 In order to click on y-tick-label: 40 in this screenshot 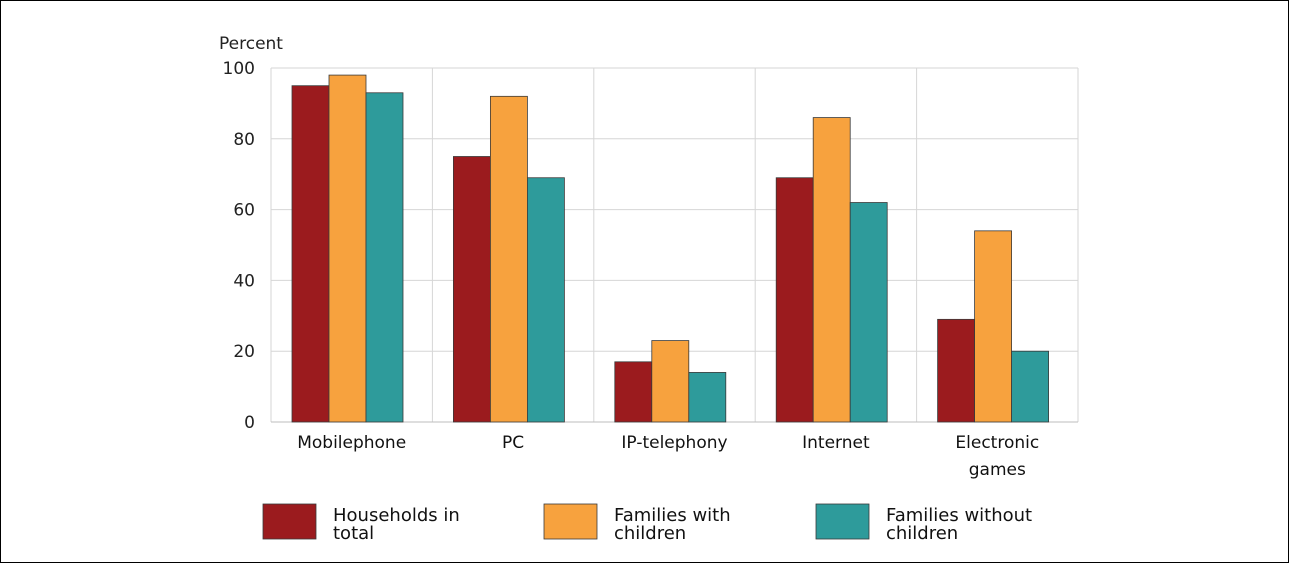, I will do `click(244, 281)`.